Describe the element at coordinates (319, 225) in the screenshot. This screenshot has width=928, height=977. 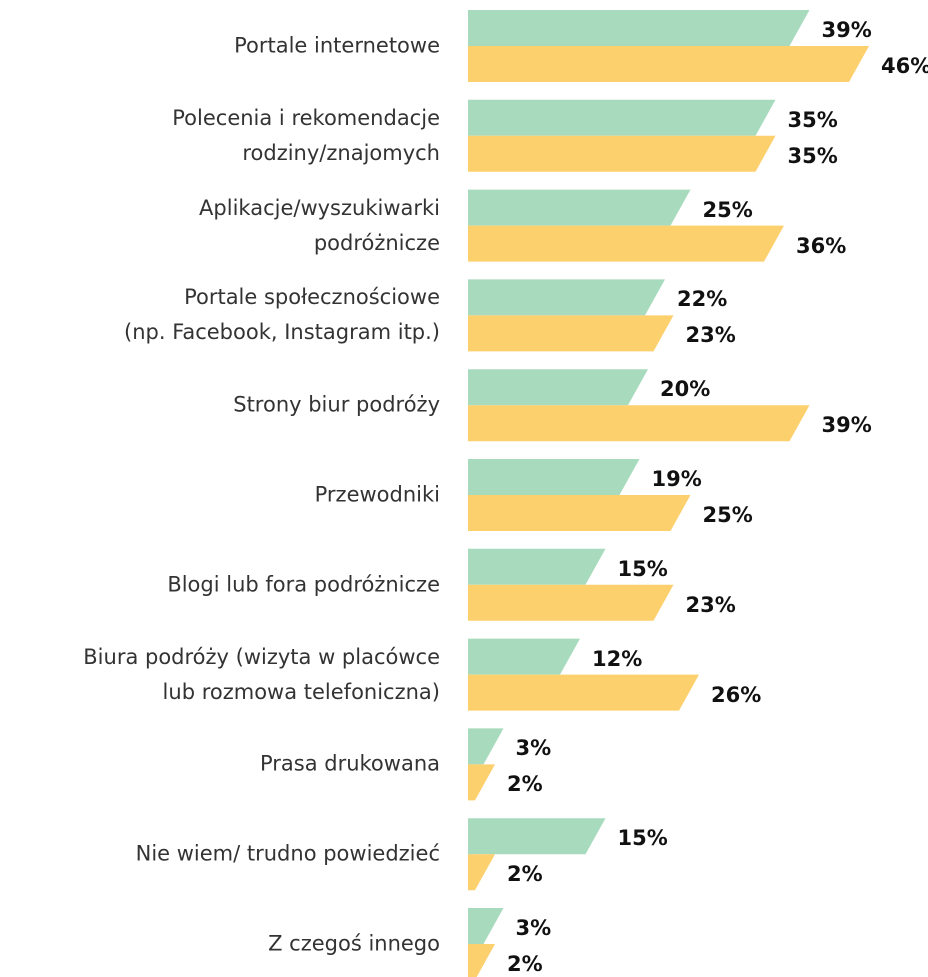
I see `category-label: Aplikacje/wyszukiwarki podróżnicze` at that location.